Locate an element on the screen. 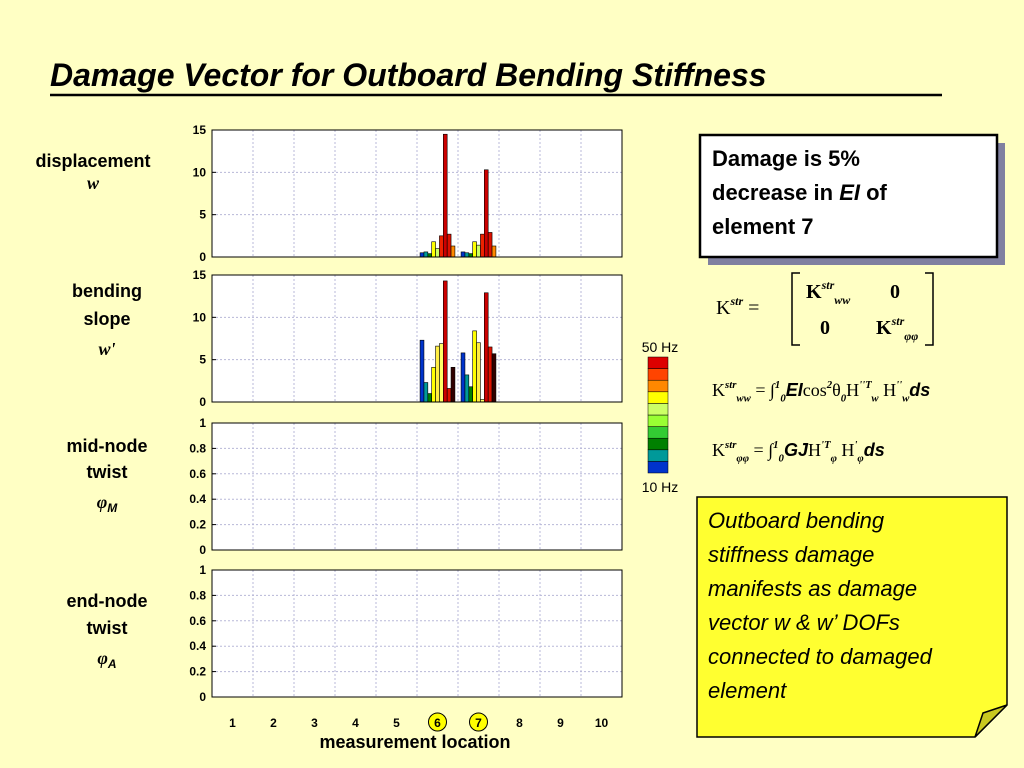  matrix-cell: Kstrφφ is located at coordinates (897, 328).